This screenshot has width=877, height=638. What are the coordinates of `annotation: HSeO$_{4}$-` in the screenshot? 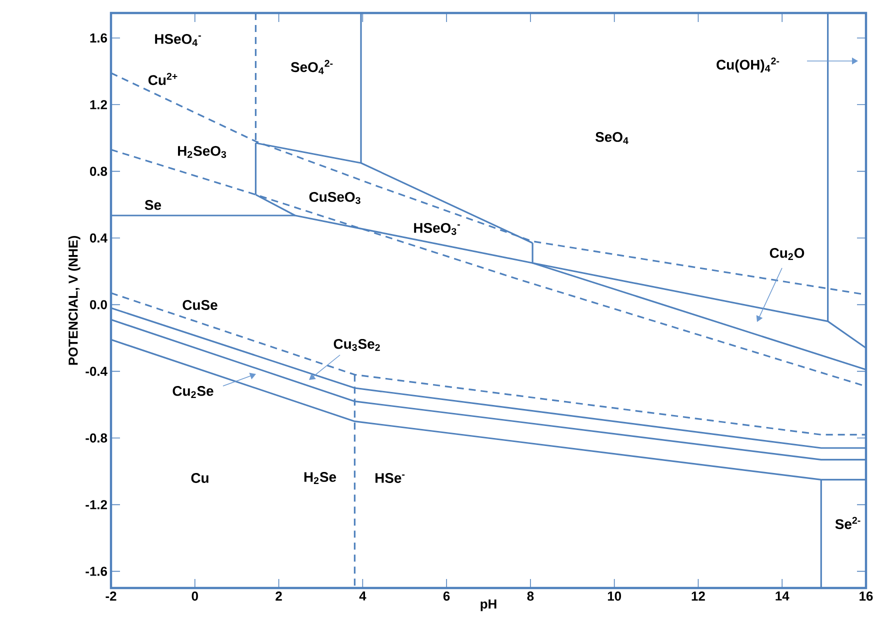 It's located at (178, 40).